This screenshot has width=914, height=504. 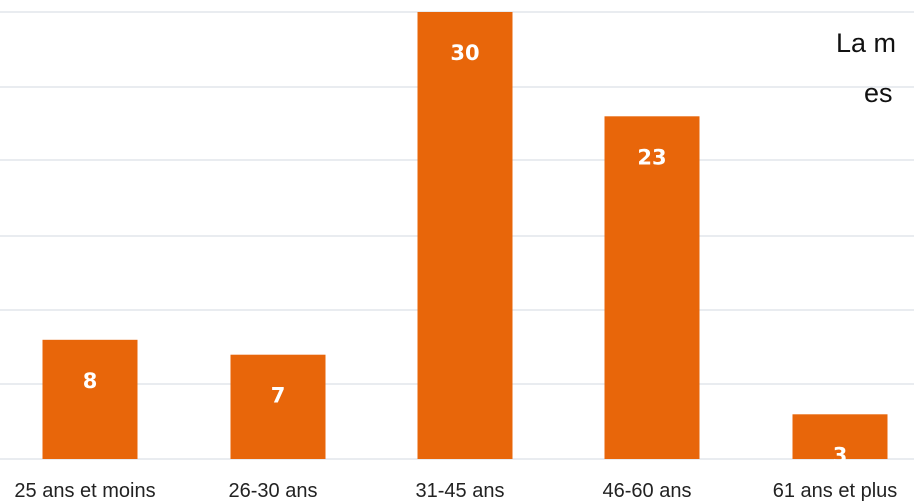 I want to click on overlay-text-line-2: es, so click(x=878, y=93).